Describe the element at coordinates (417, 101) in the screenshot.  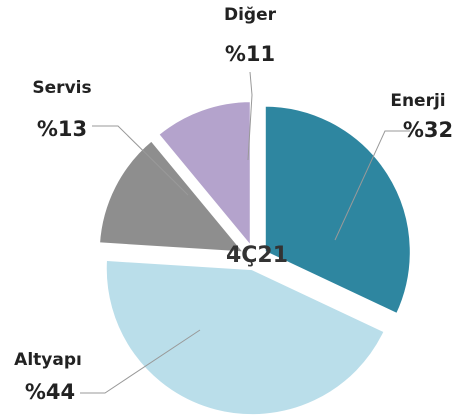
I see `slice-name: Enerji` at that location.